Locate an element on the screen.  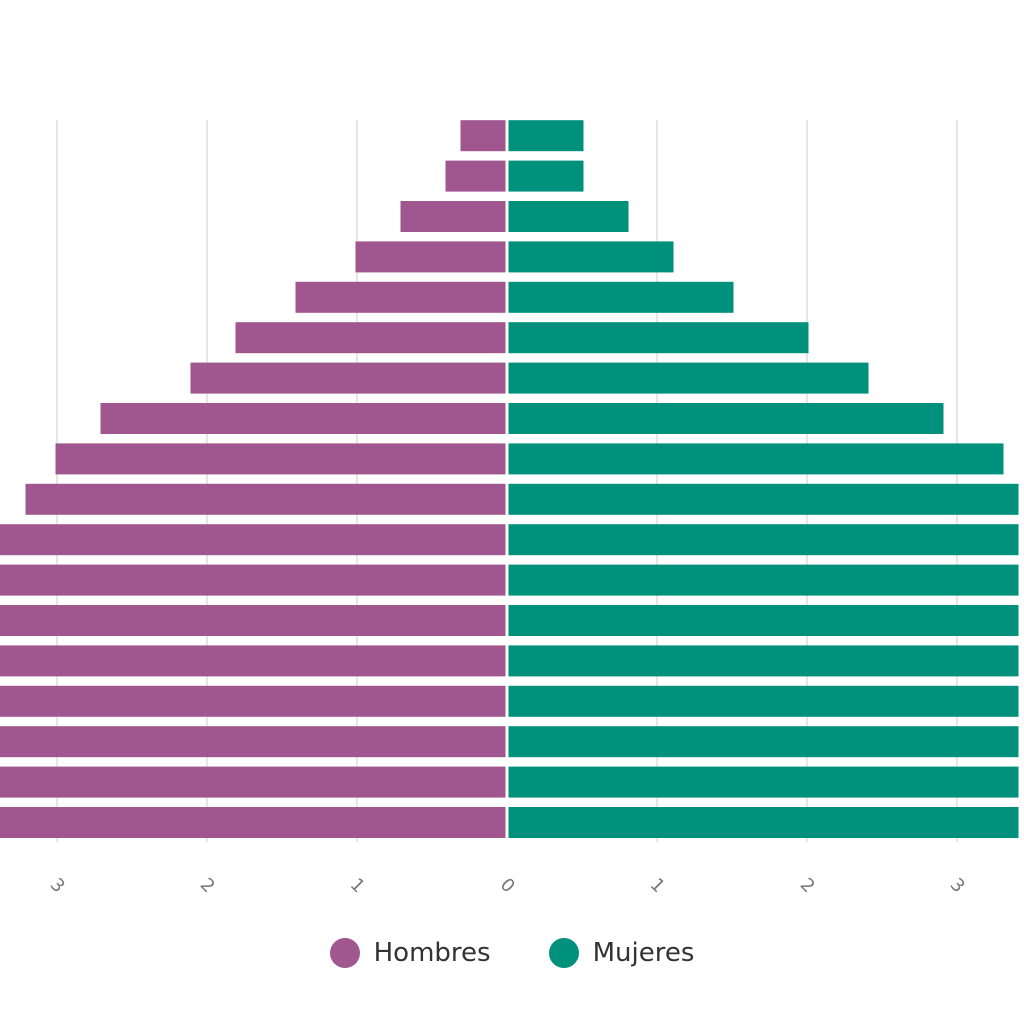
legend-label-hombres: Hombres is located at coordinates (432, 953).